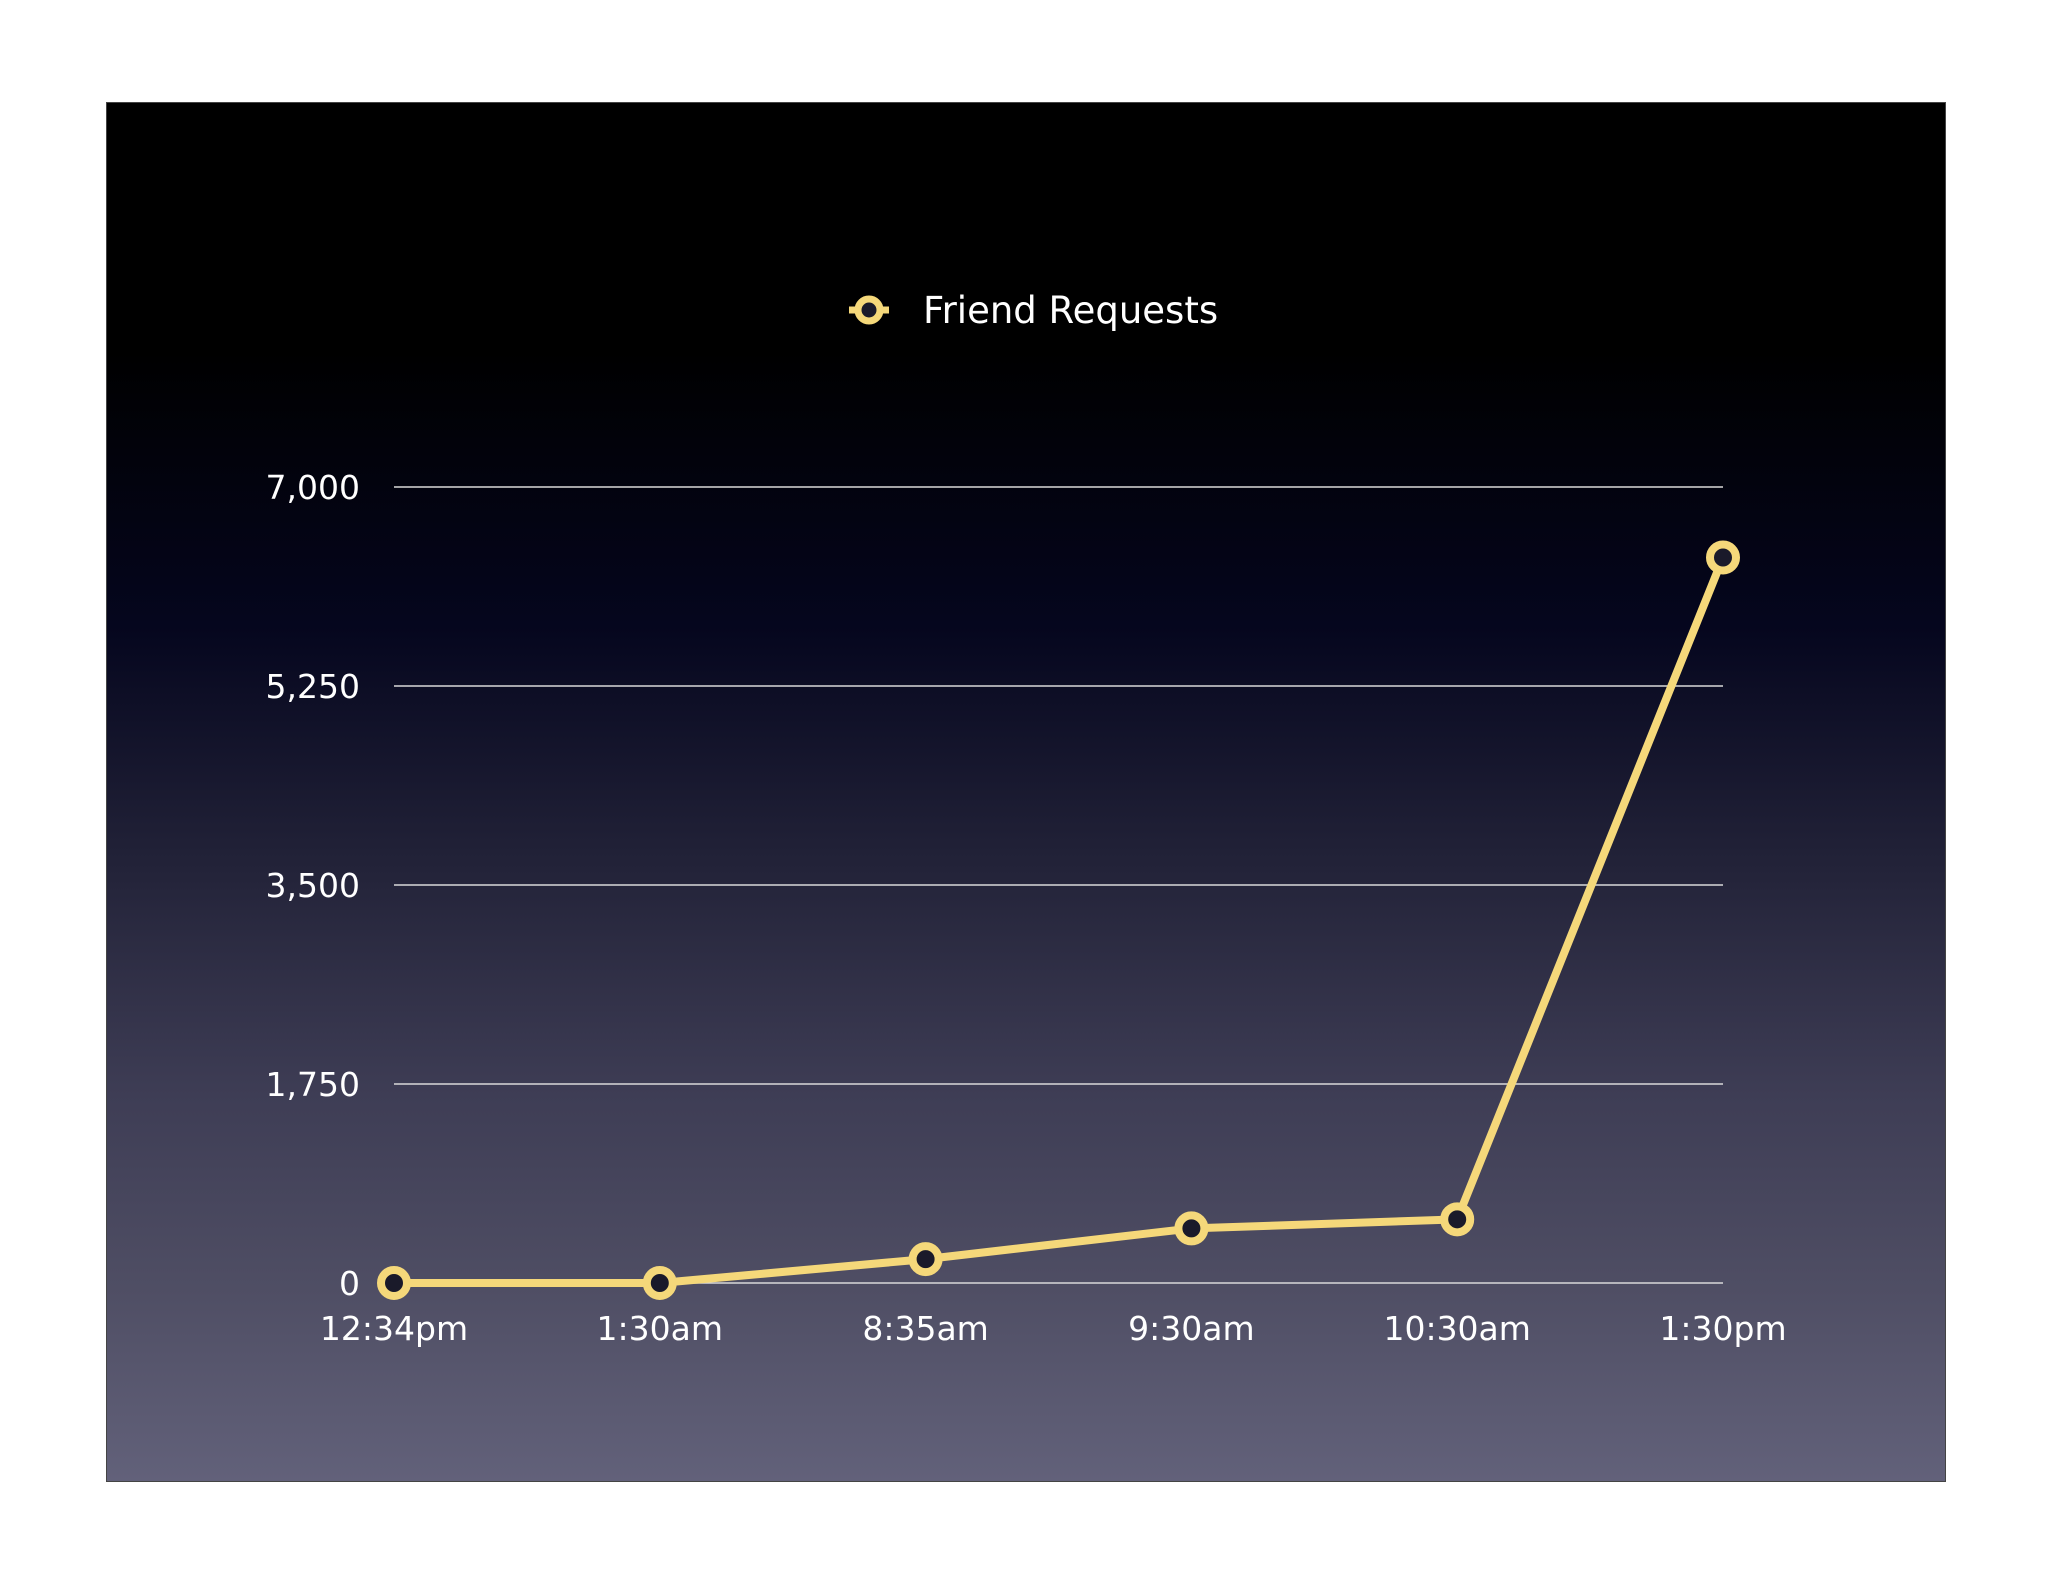 The width and height of the screenshot is (2048, 1582). What do you see at coordinates (1070, 310) in the screenshot?
I see `legend-label: Friend Requests` at bounding box center [1070, 310].